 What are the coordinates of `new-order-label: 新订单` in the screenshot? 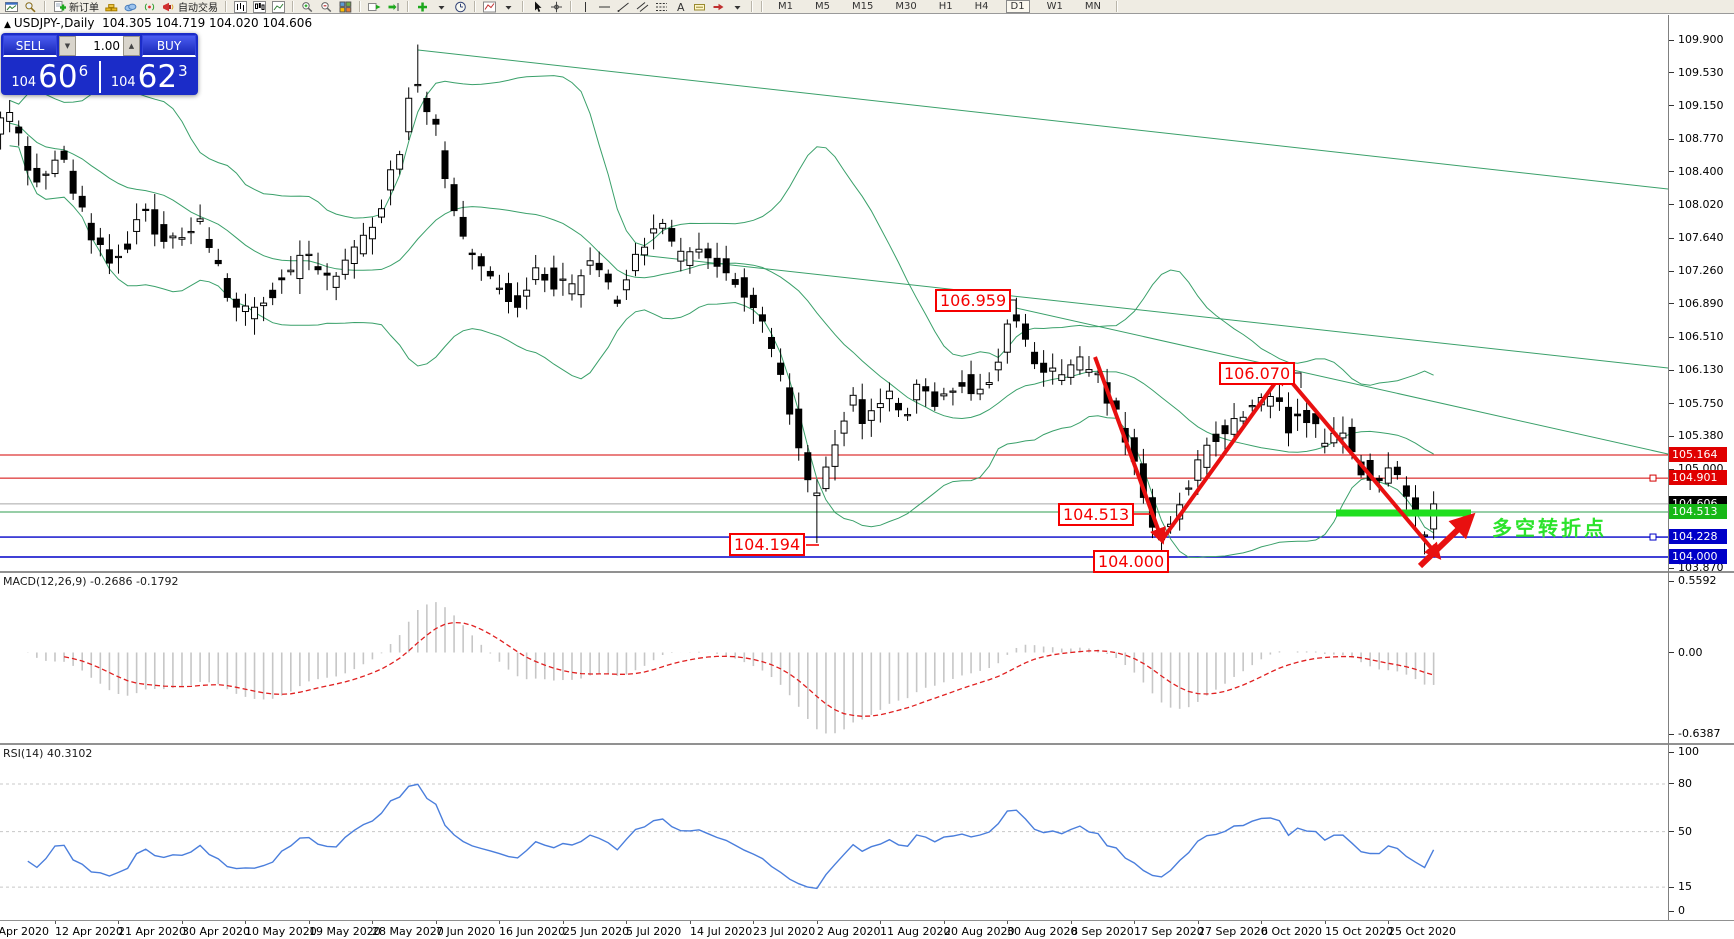 It's located at (84, 8).